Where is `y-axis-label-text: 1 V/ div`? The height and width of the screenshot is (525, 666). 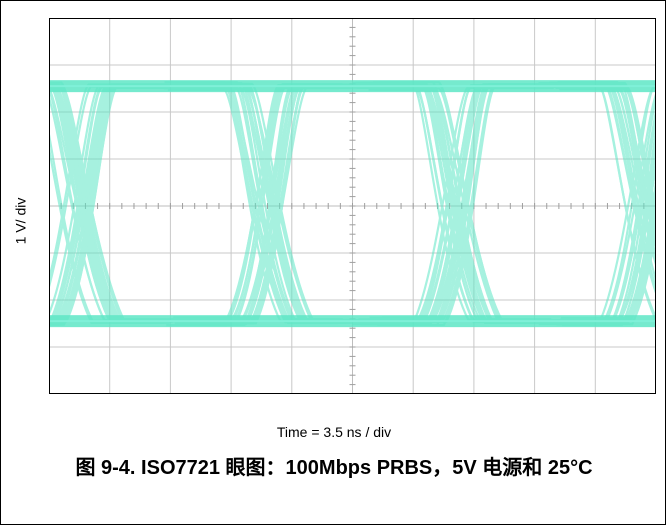 y-axis-label-text: 1 V/ div is located at coordinates (20, 221).